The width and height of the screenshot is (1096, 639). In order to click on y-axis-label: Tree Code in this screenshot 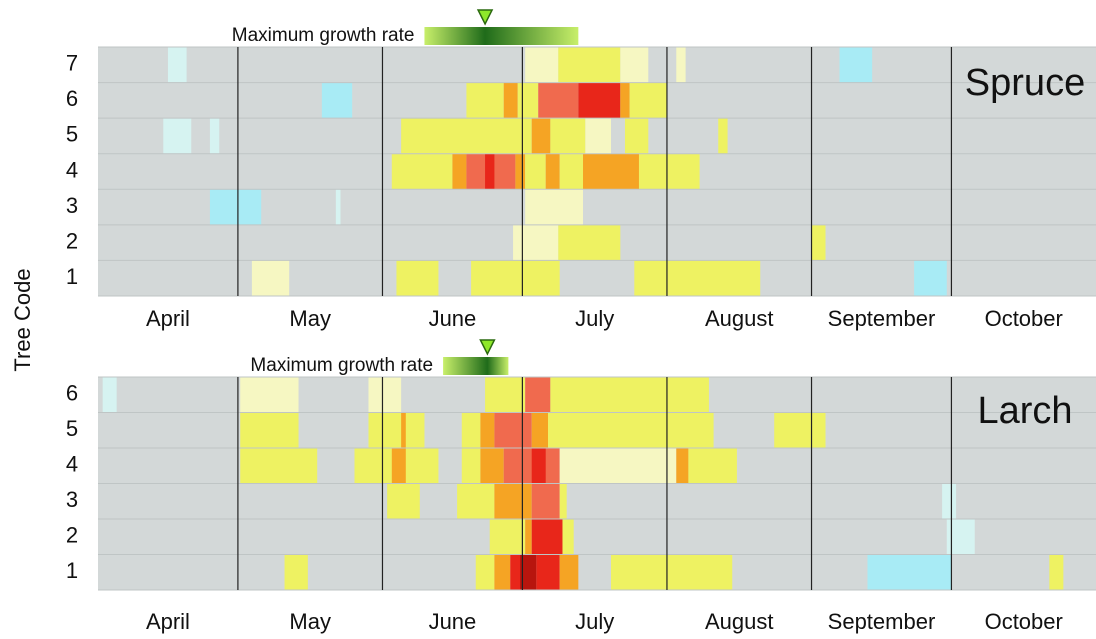, I will do `click(22, 319)`.